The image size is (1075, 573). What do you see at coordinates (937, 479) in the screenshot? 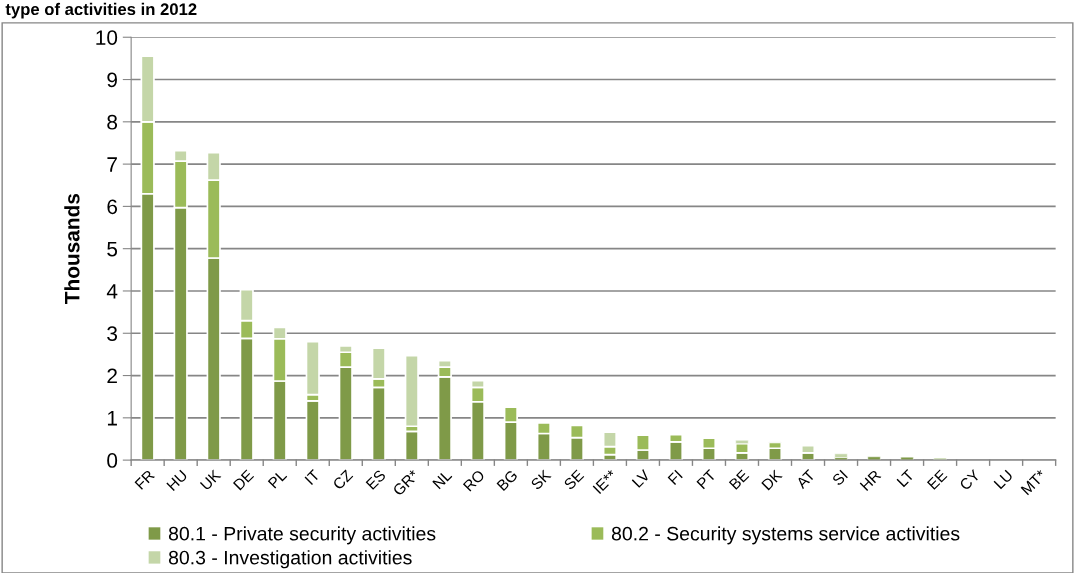
I see `x-tick-label: EE` at bounding box center [937, 479].